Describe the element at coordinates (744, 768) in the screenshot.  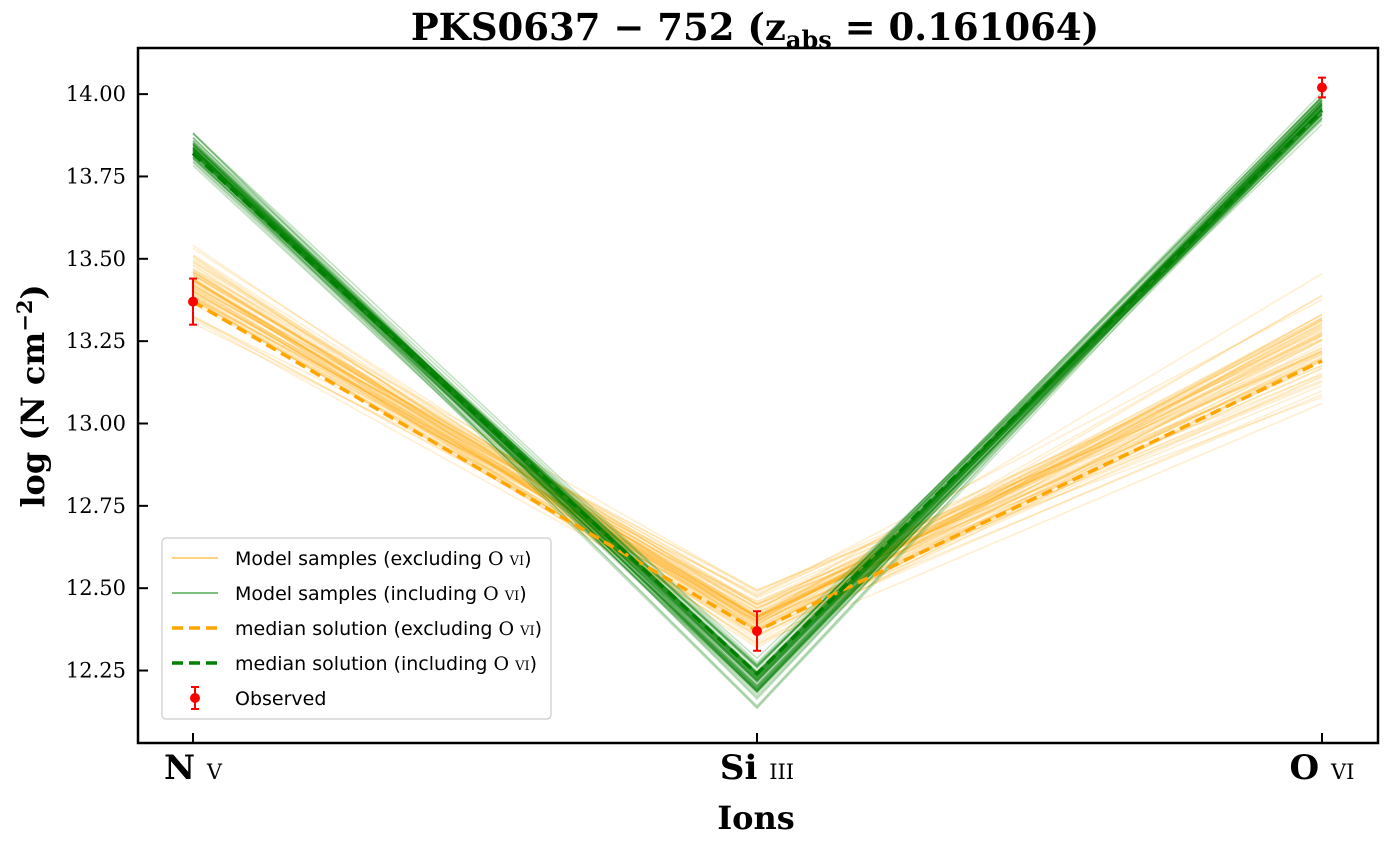
I see `x-tick-label-element: Si` at that location.